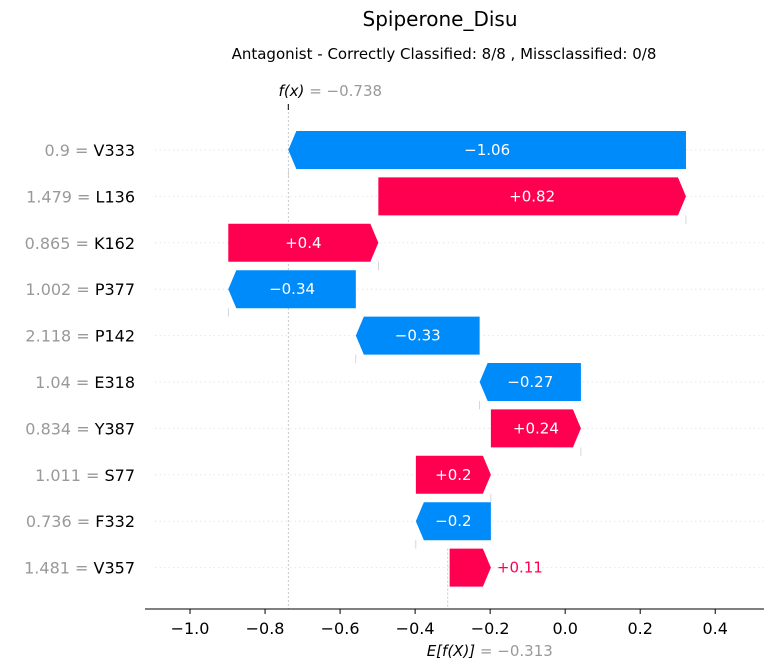  I want to click on feature-label: 2.118 = P142, so click(80, 335).